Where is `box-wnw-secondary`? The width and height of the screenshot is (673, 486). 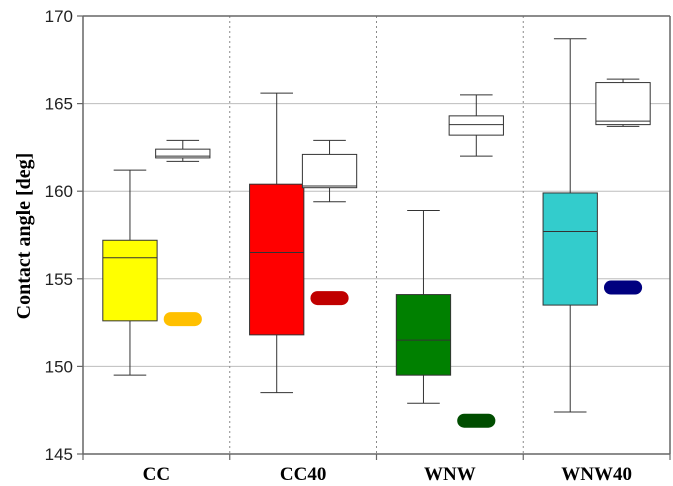
box-wnw-secondary is located at coordinates (476, 125).